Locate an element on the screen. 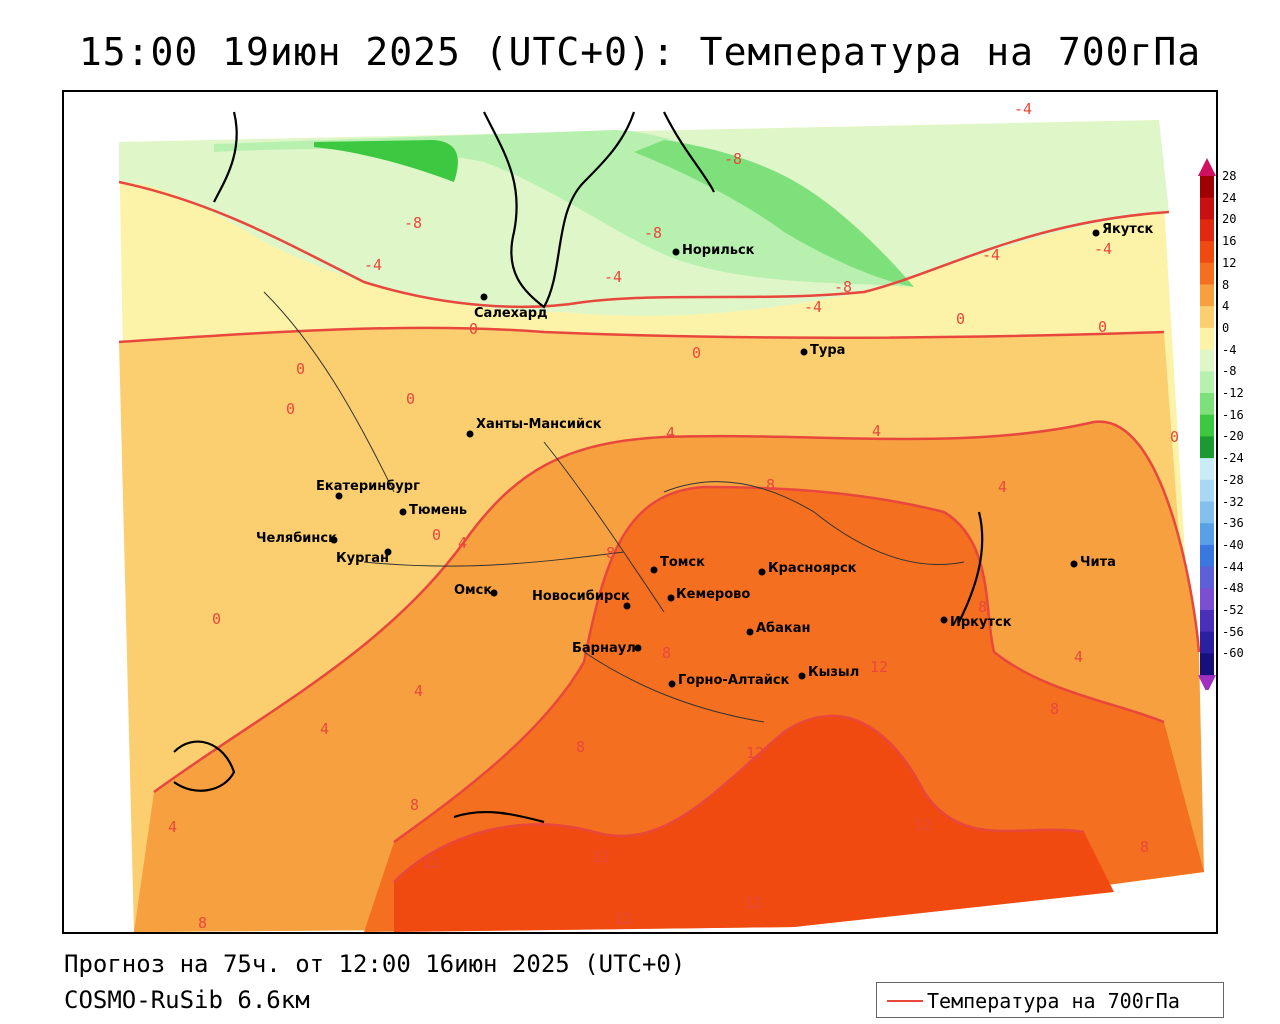 The image size is (1280, 1024). colorbar-tick-label: 24 is located at coordinates (1229, 197).